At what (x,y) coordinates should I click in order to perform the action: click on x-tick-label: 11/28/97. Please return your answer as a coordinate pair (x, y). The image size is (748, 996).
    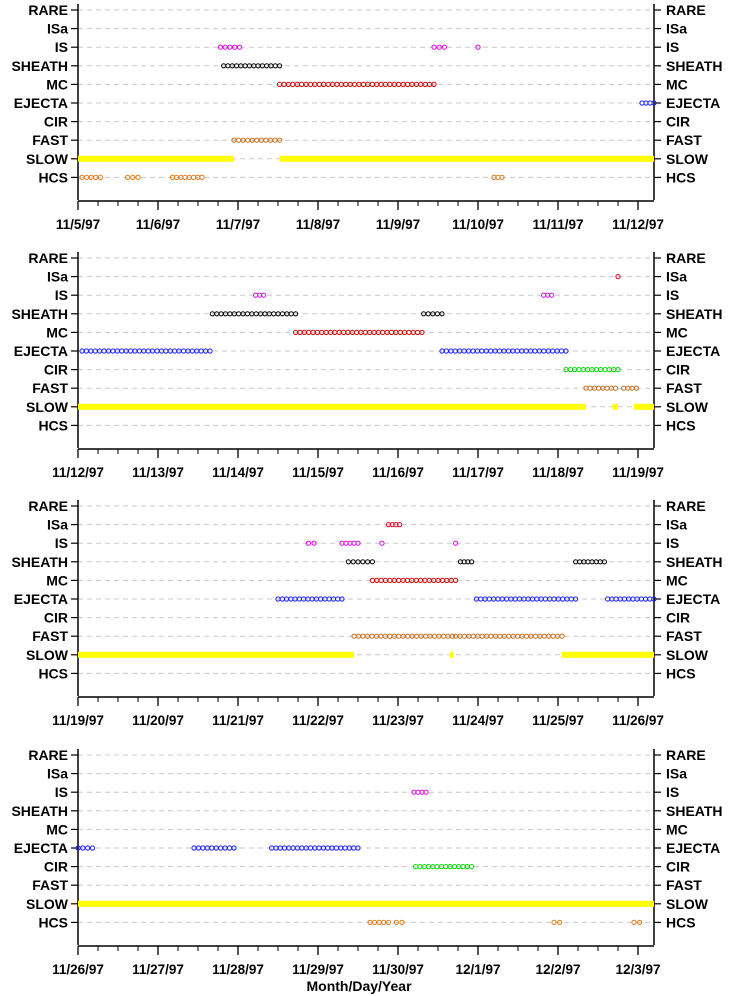
    Looking at the image, I should click on (238, 969).